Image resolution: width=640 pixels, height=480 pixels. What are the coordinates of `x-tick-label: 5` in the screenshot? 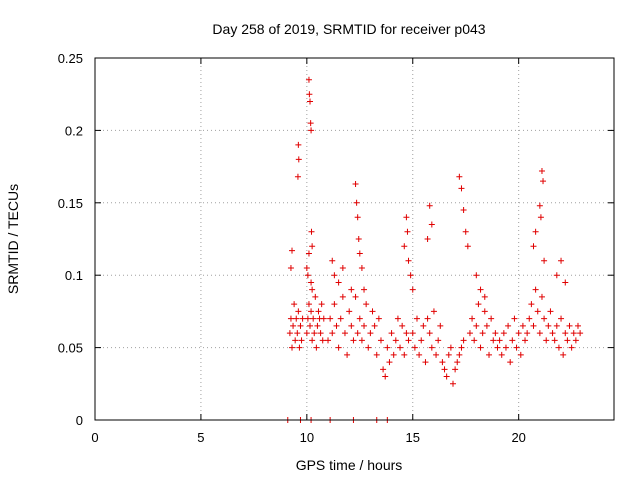 It's located at (200, 437).